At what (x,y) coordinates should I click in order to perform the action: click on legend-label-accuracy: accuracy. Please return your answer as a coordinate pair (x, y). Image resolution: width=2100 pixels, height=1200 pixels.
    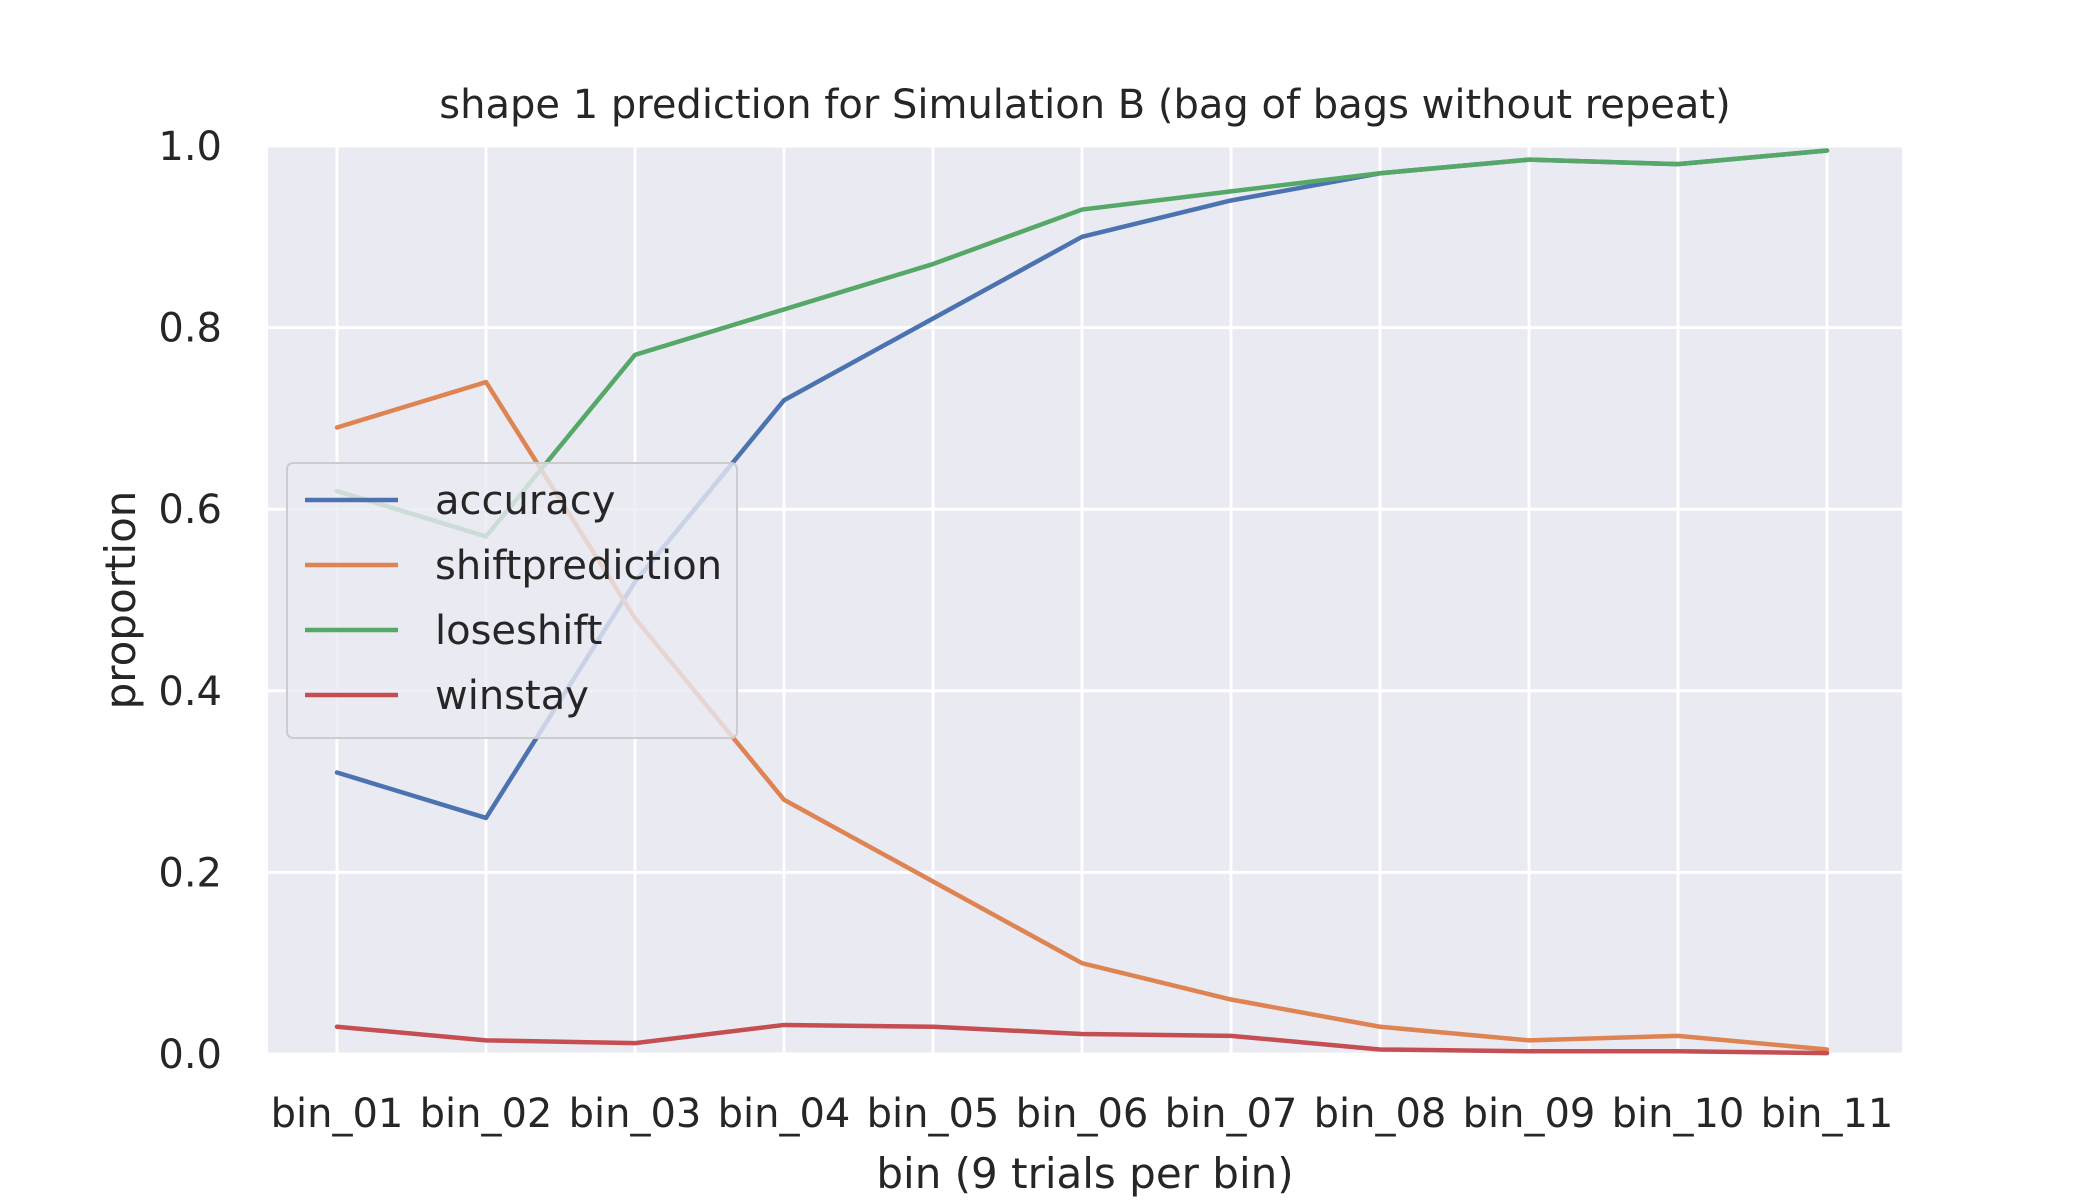
    Looking at the image, I should click on (525, 501).